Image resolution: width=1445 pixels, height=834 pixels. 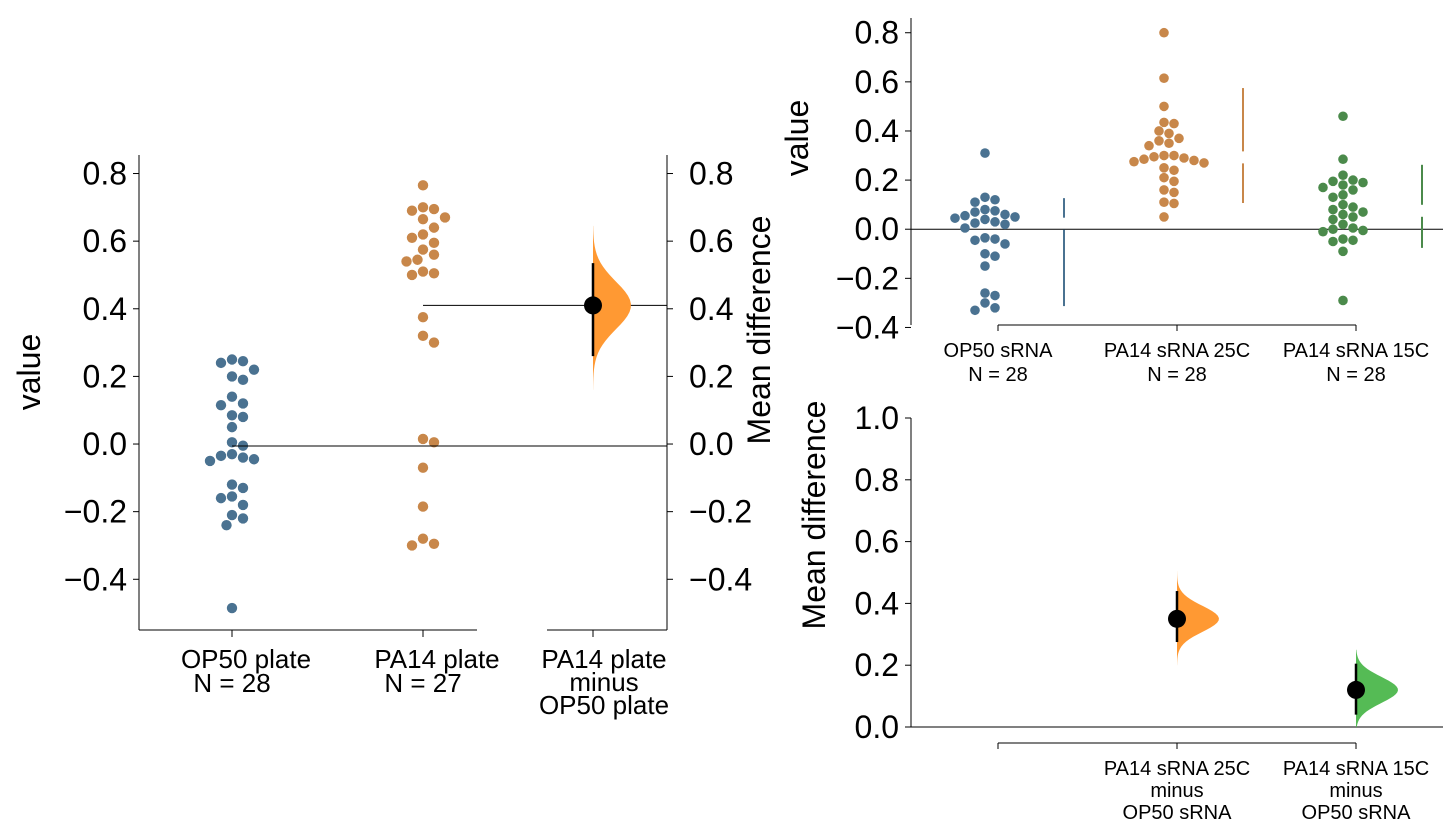 What do you see at coordinates (1356, 351) in the screenshot?
I see `top-x-tick-label: PA14 sRNA 15C` at bounding box center [1356, 351].